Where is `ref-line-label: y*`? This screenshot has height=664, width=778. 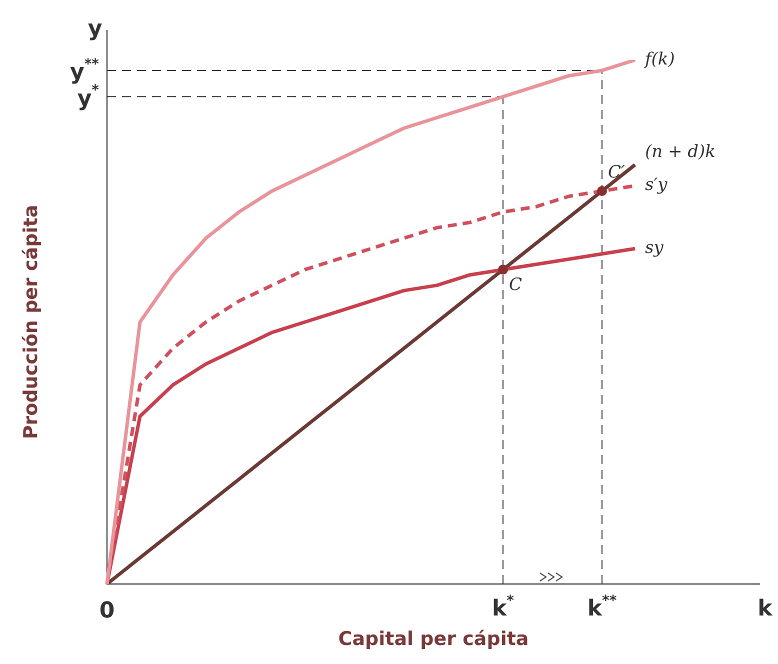
ref-line-label: y* is located at coordinates (88, 97).